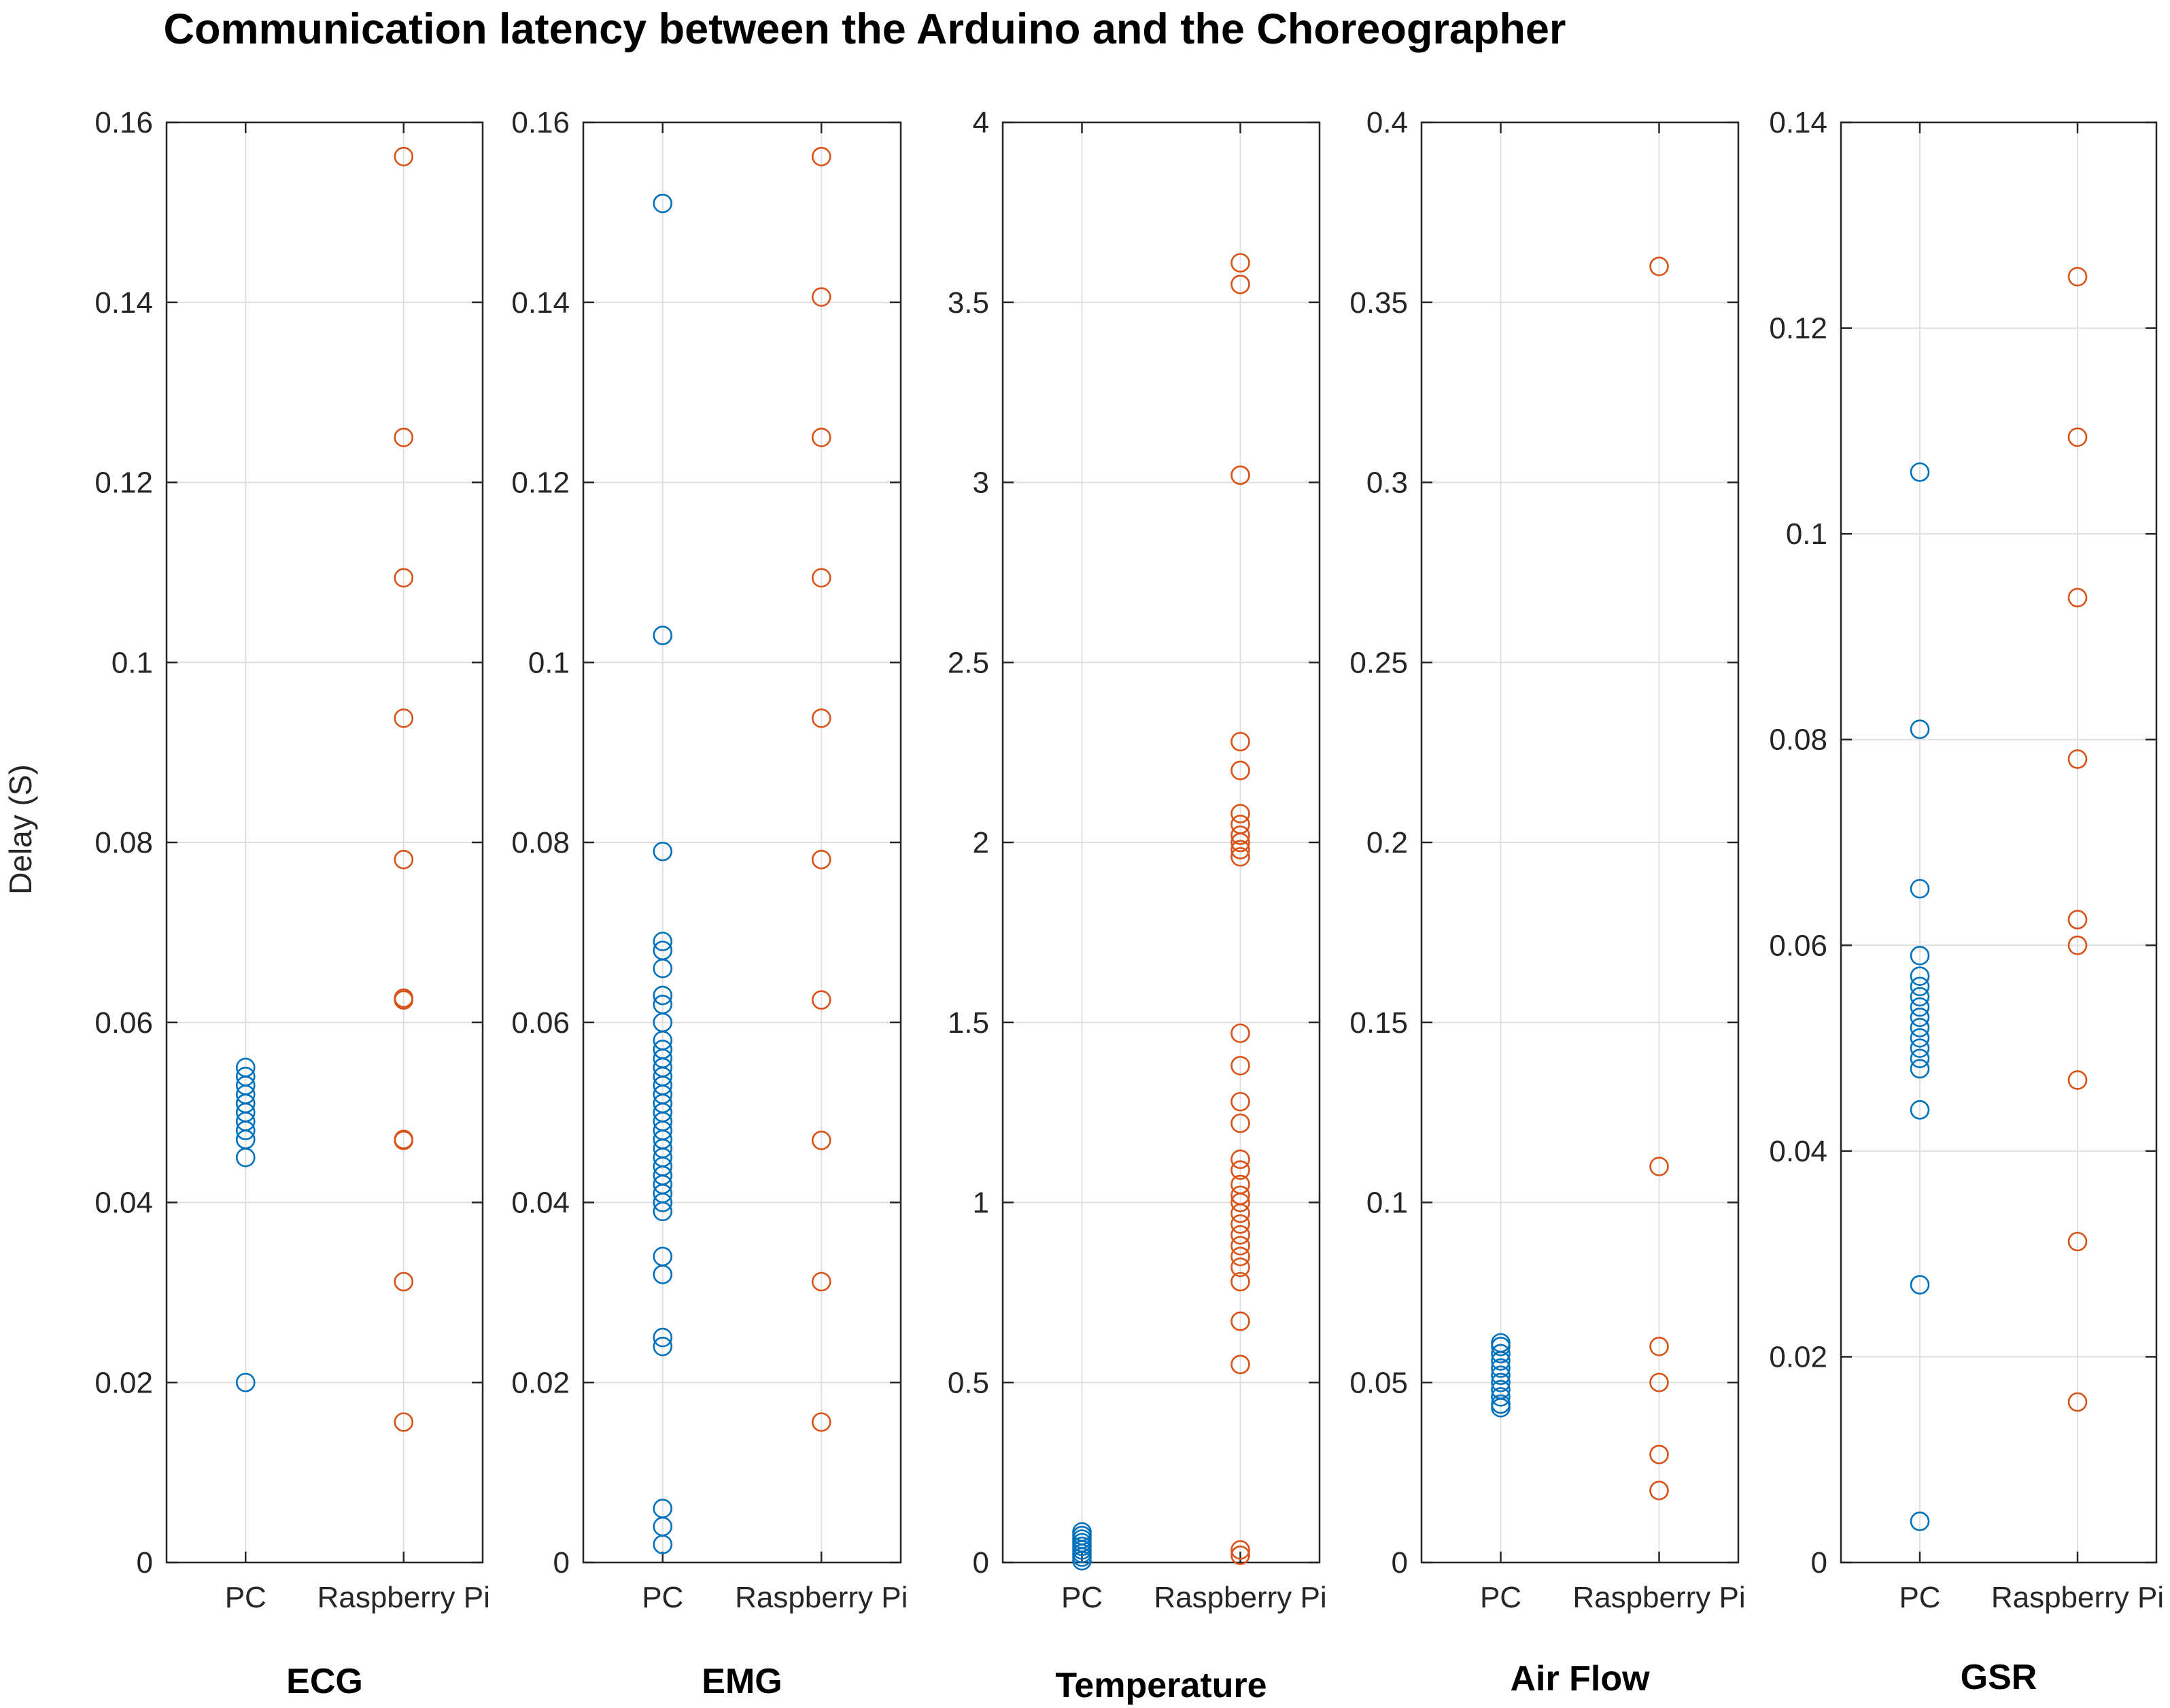  I want to click on y-tick-label: 0.3, so click(1387, 483).